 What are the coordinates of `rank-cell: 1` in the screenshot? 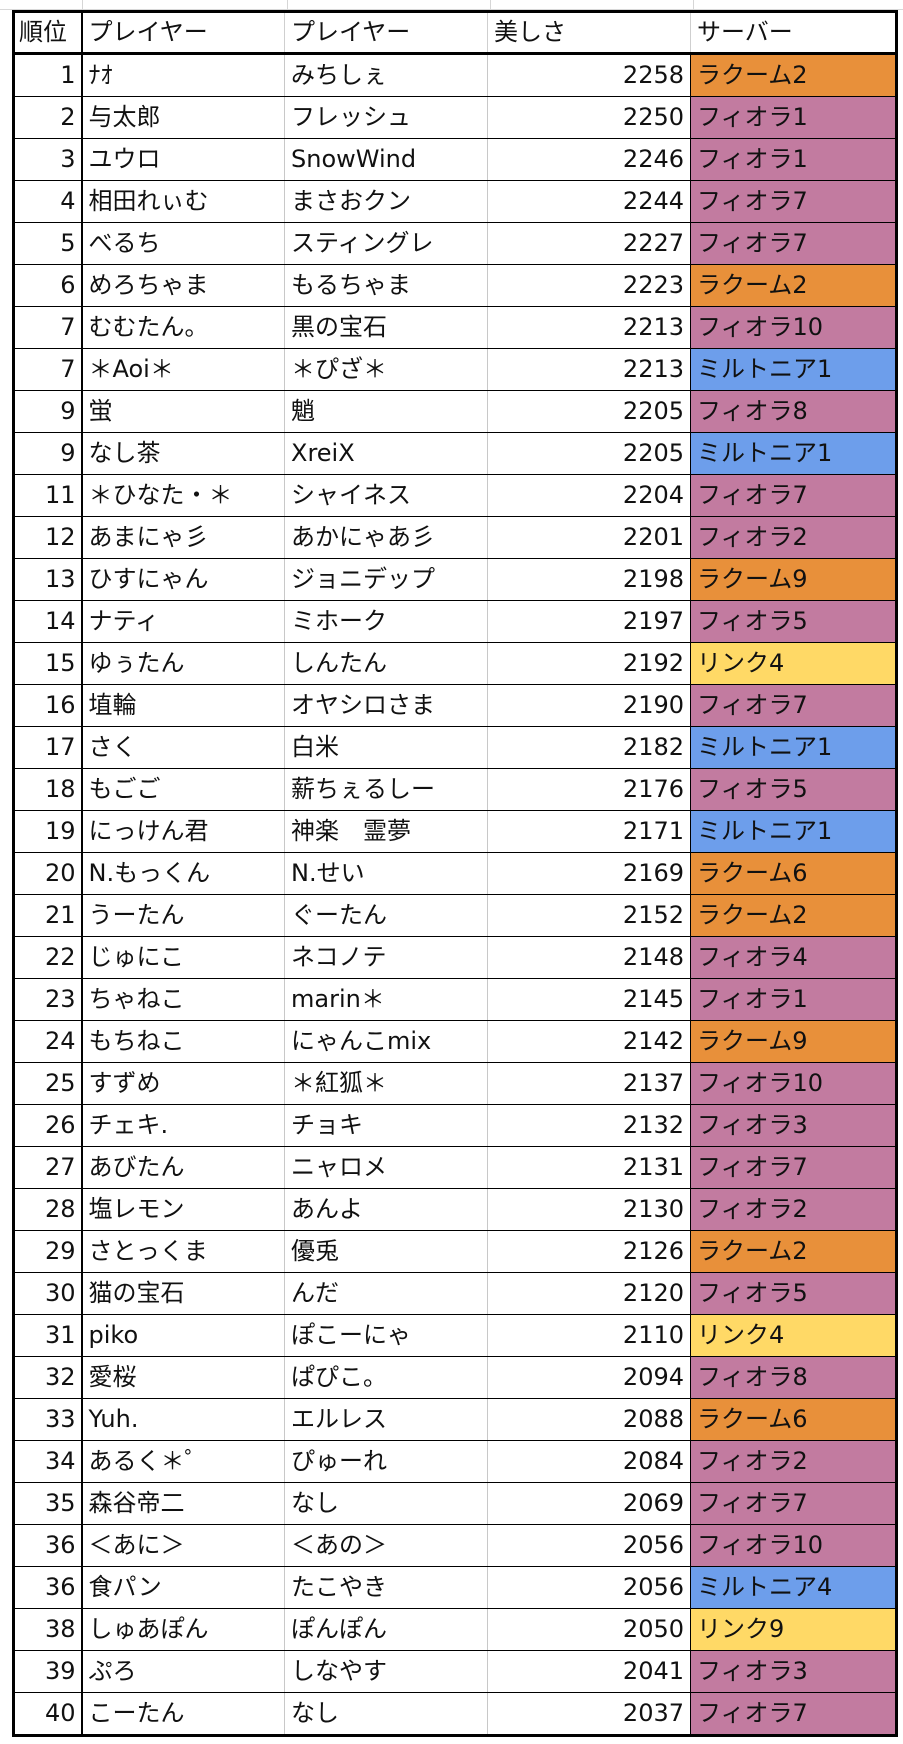 It's located at (48, 75).